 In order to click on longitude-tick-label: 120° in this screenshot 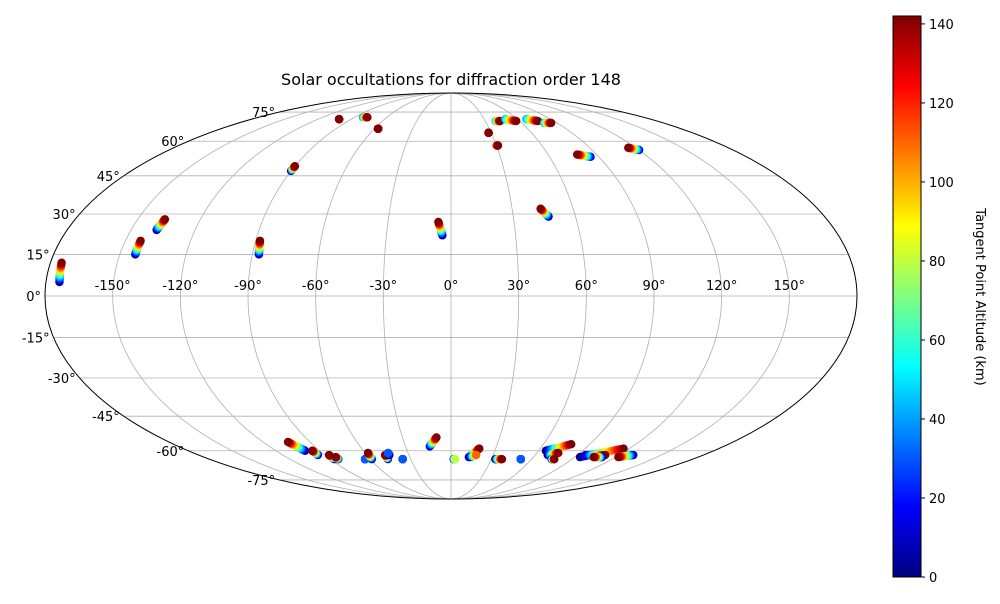, I will do `click(721, 286)`.